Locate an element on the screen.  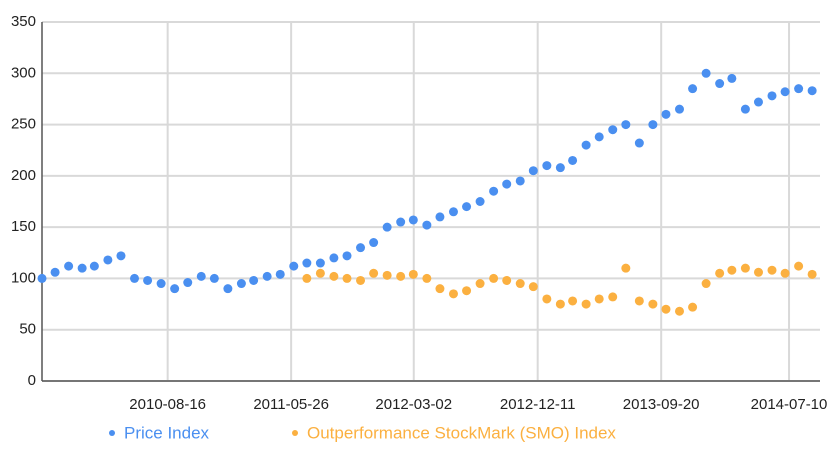
y-tick-label: 100 is located at coordinates (23, 277).